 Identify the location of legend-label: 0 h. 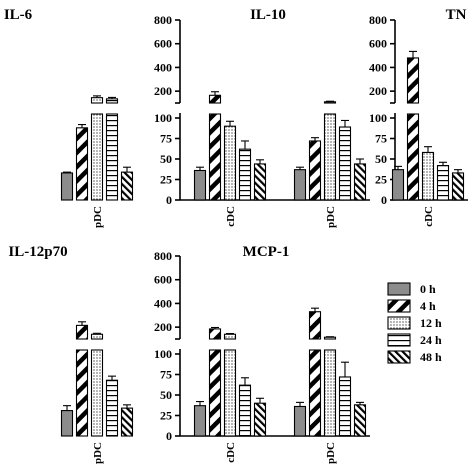
(428, 289).